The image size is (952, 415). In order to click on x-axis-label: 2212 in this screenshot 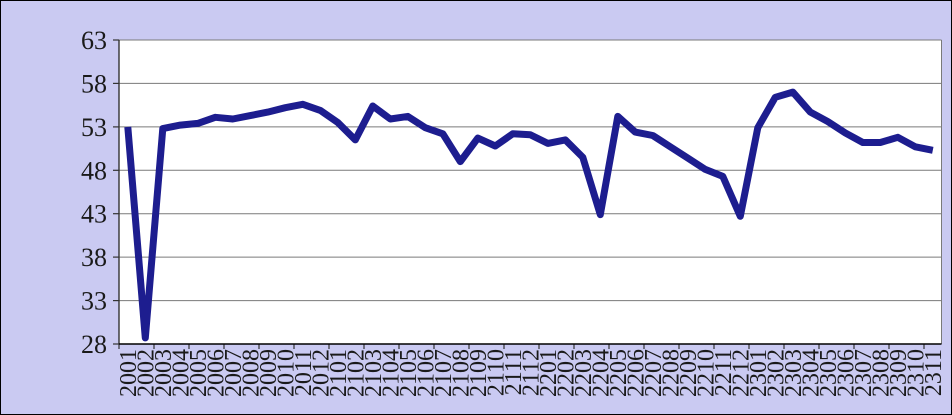, I will do `click(741, 373)`.